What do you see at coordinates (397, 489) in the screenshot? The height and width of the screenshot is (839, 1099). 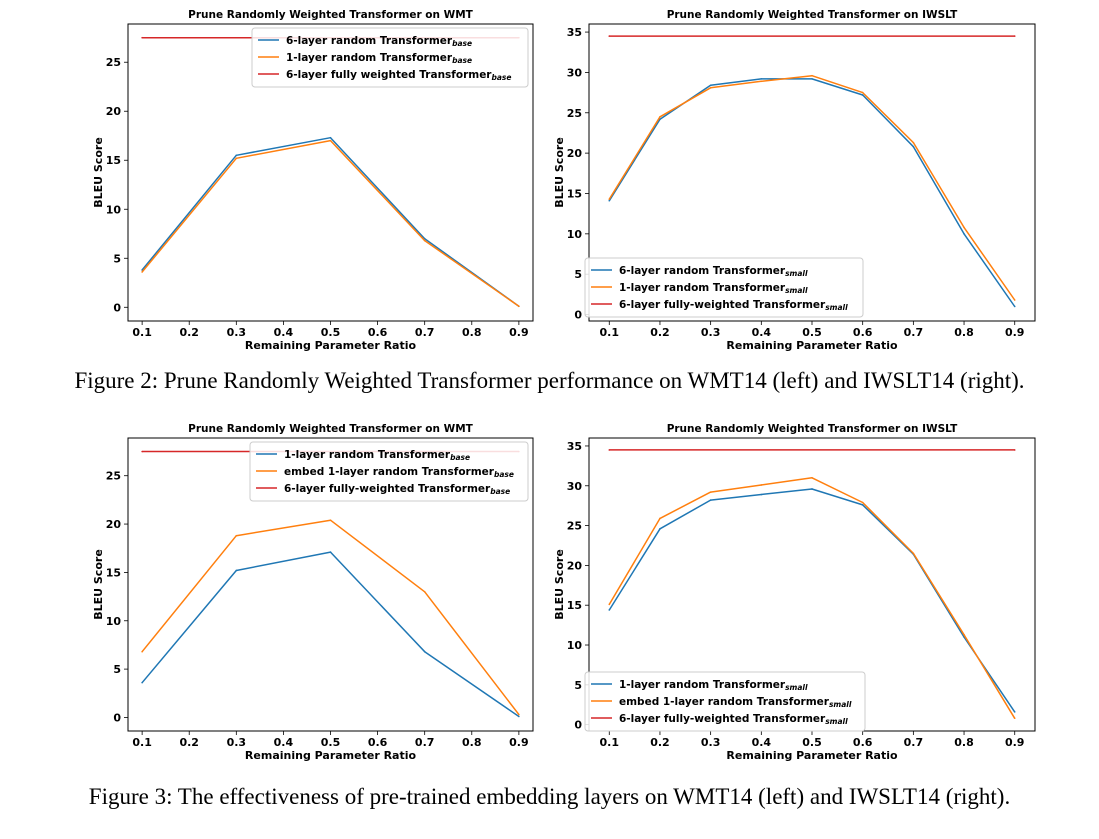 I see `legend-entry: 6-layer fully-weighted Transformerbase` at bounding box center [397, 489].